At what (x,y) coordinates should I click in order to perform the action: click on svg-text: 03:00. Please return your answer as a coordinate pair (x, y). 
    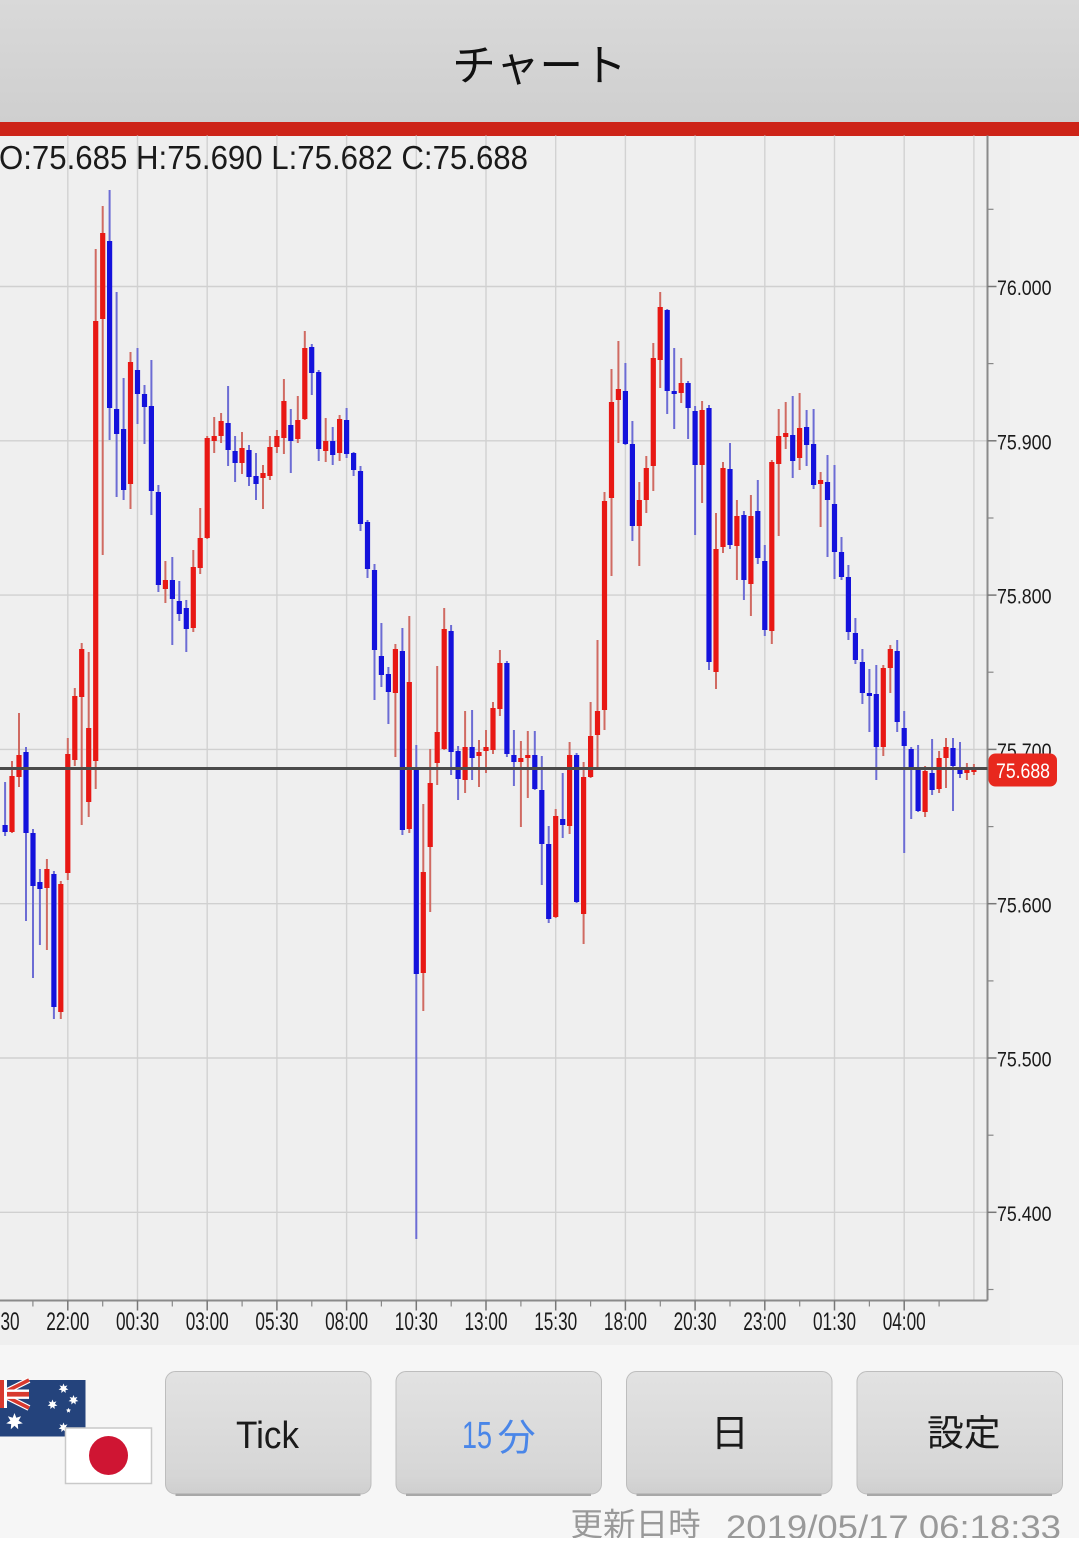
    Looking at the image, I should click on (207, 1322).